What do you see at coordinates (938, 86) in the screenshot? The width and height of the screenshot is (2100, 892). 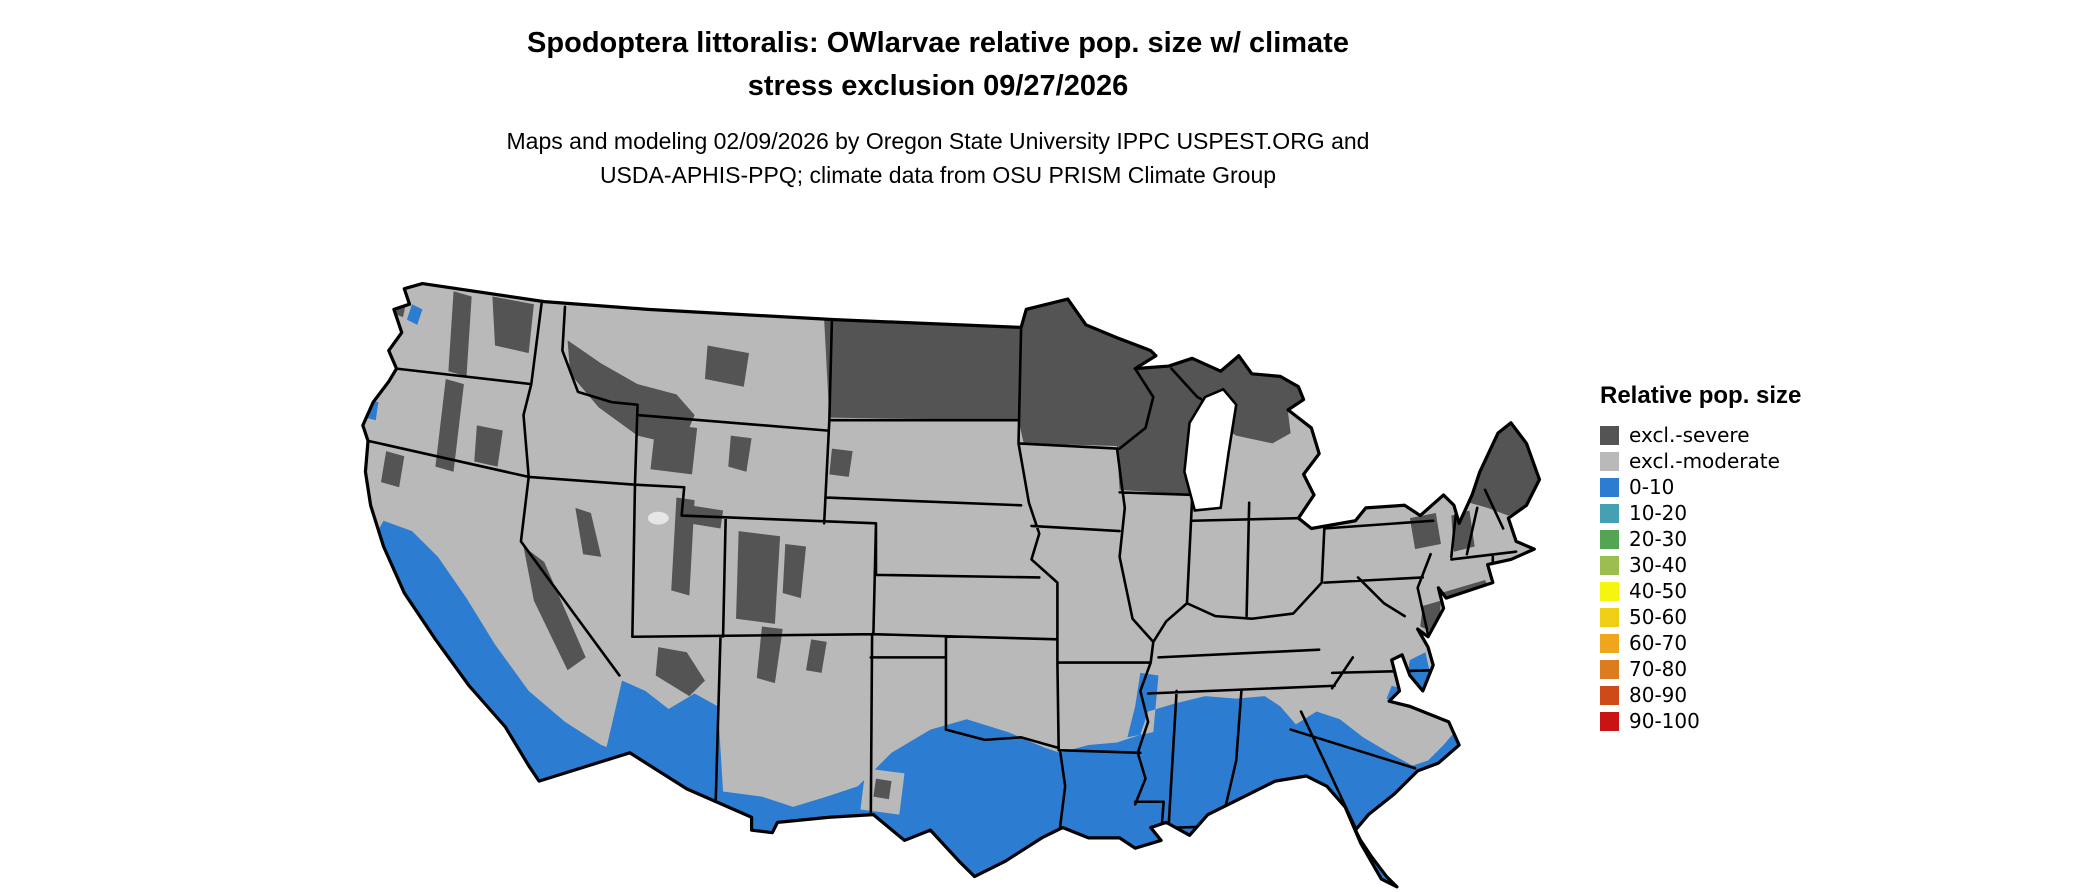 I see `map-title-line2: stress exclusion 09/27/2026` at bounding box center [938, 86].